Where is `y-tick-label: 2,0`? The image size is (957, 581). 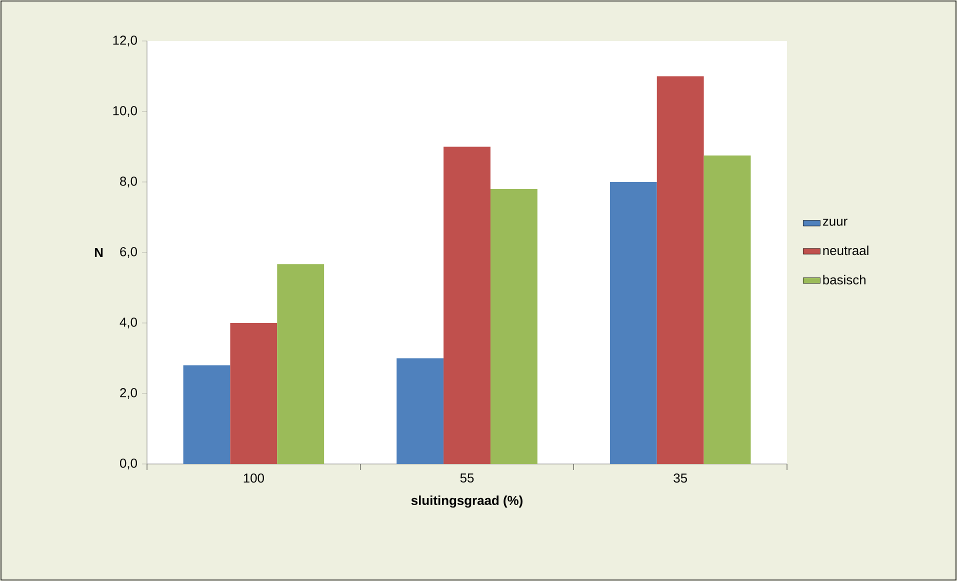
y-tick-label: 2,0 is located at coordinates (128, 393).